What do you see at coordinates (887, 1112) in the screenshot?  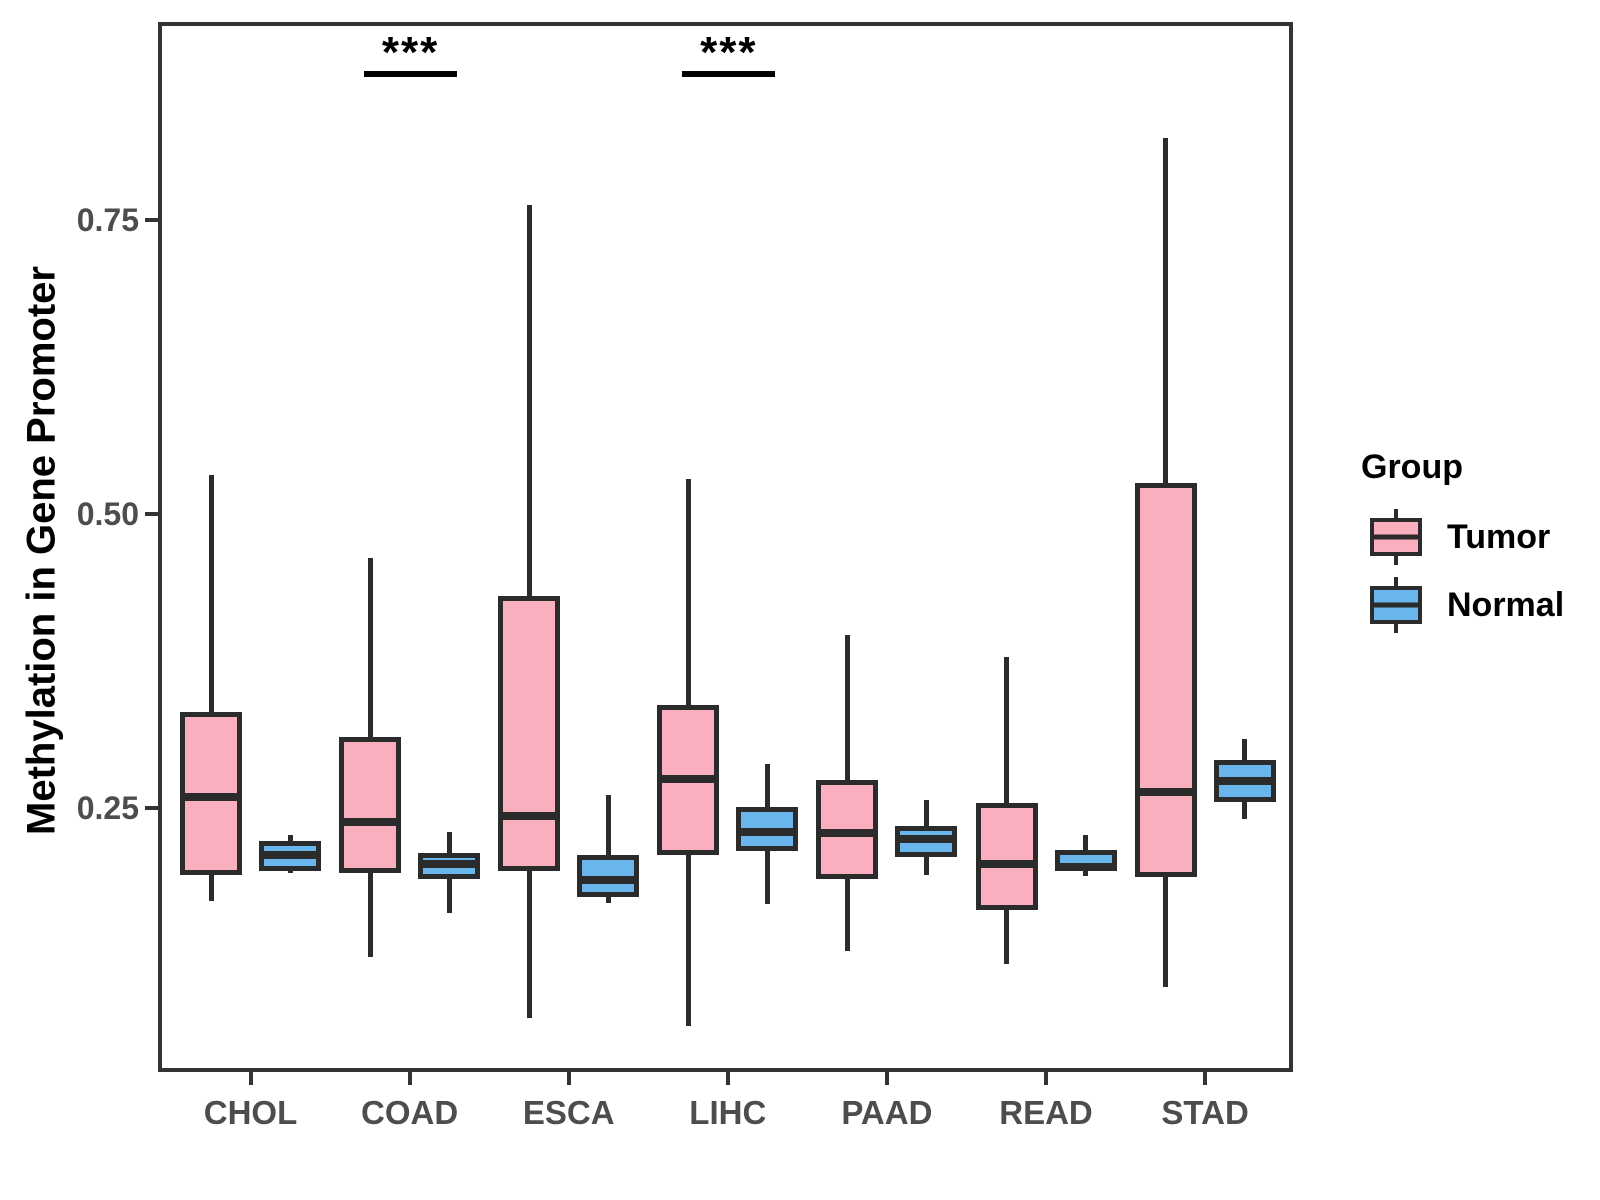 I see `x-axis-tick-label: PAAD` at bounding box center [887, 1112].